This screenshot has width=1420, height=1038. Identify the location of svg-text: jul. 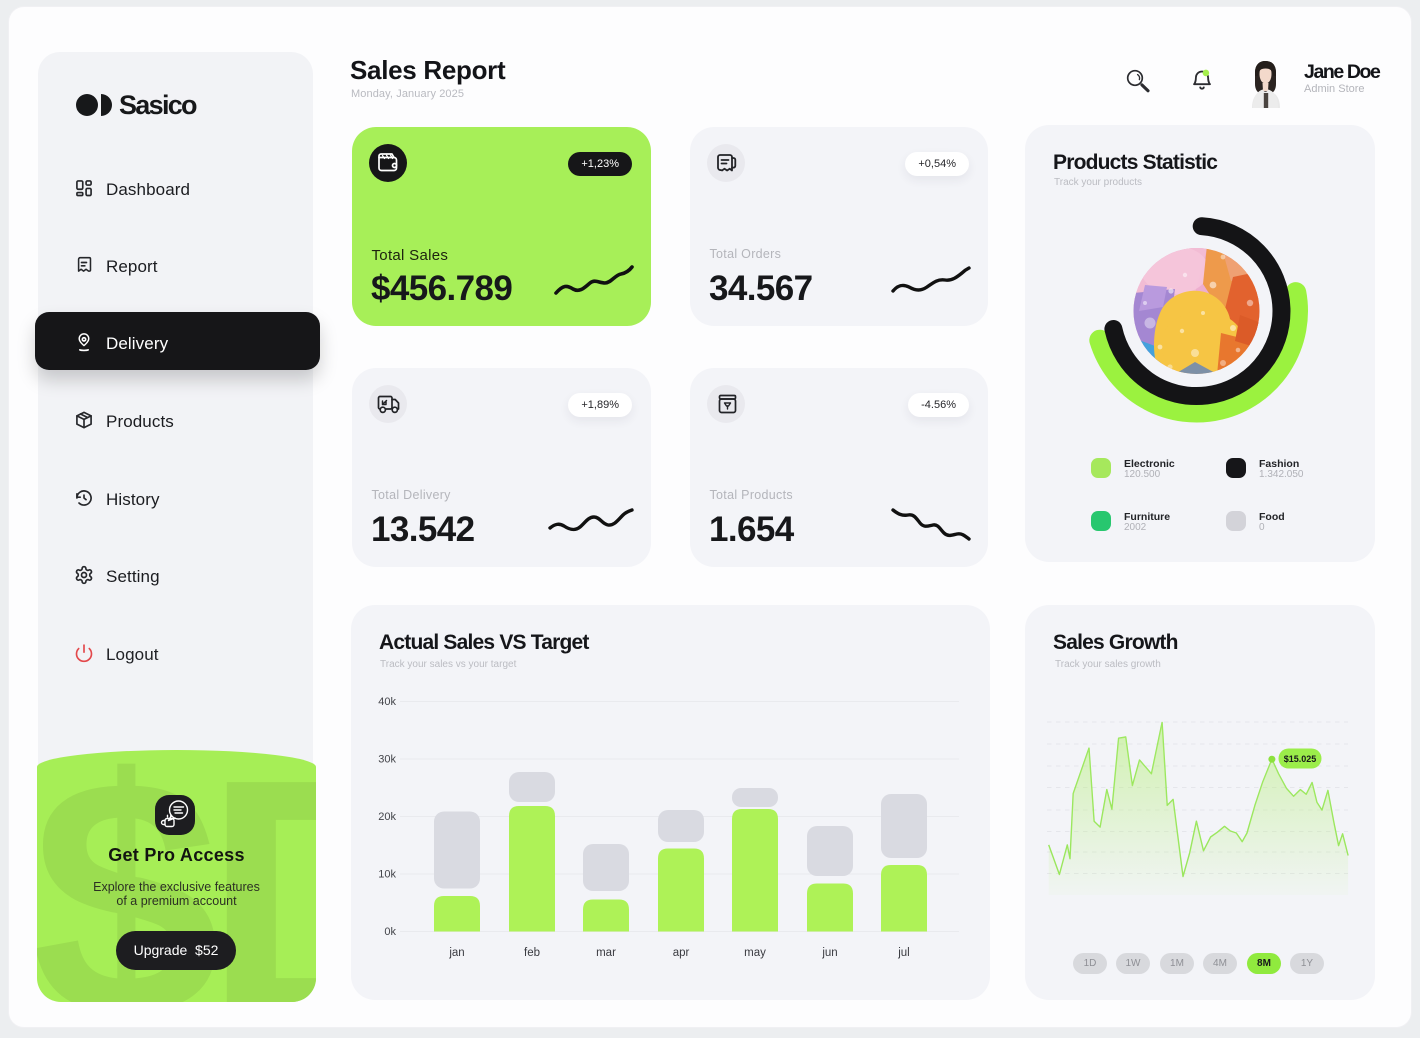
(903, 953).